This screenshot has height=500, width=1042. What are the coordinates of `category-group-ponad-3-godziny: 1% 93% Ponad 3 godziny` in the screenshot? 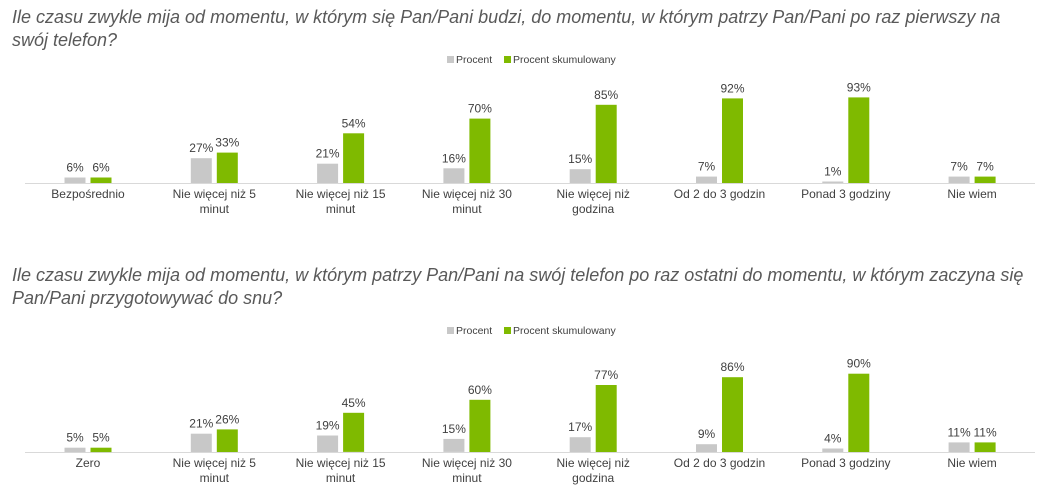 It's located at (845, 140).